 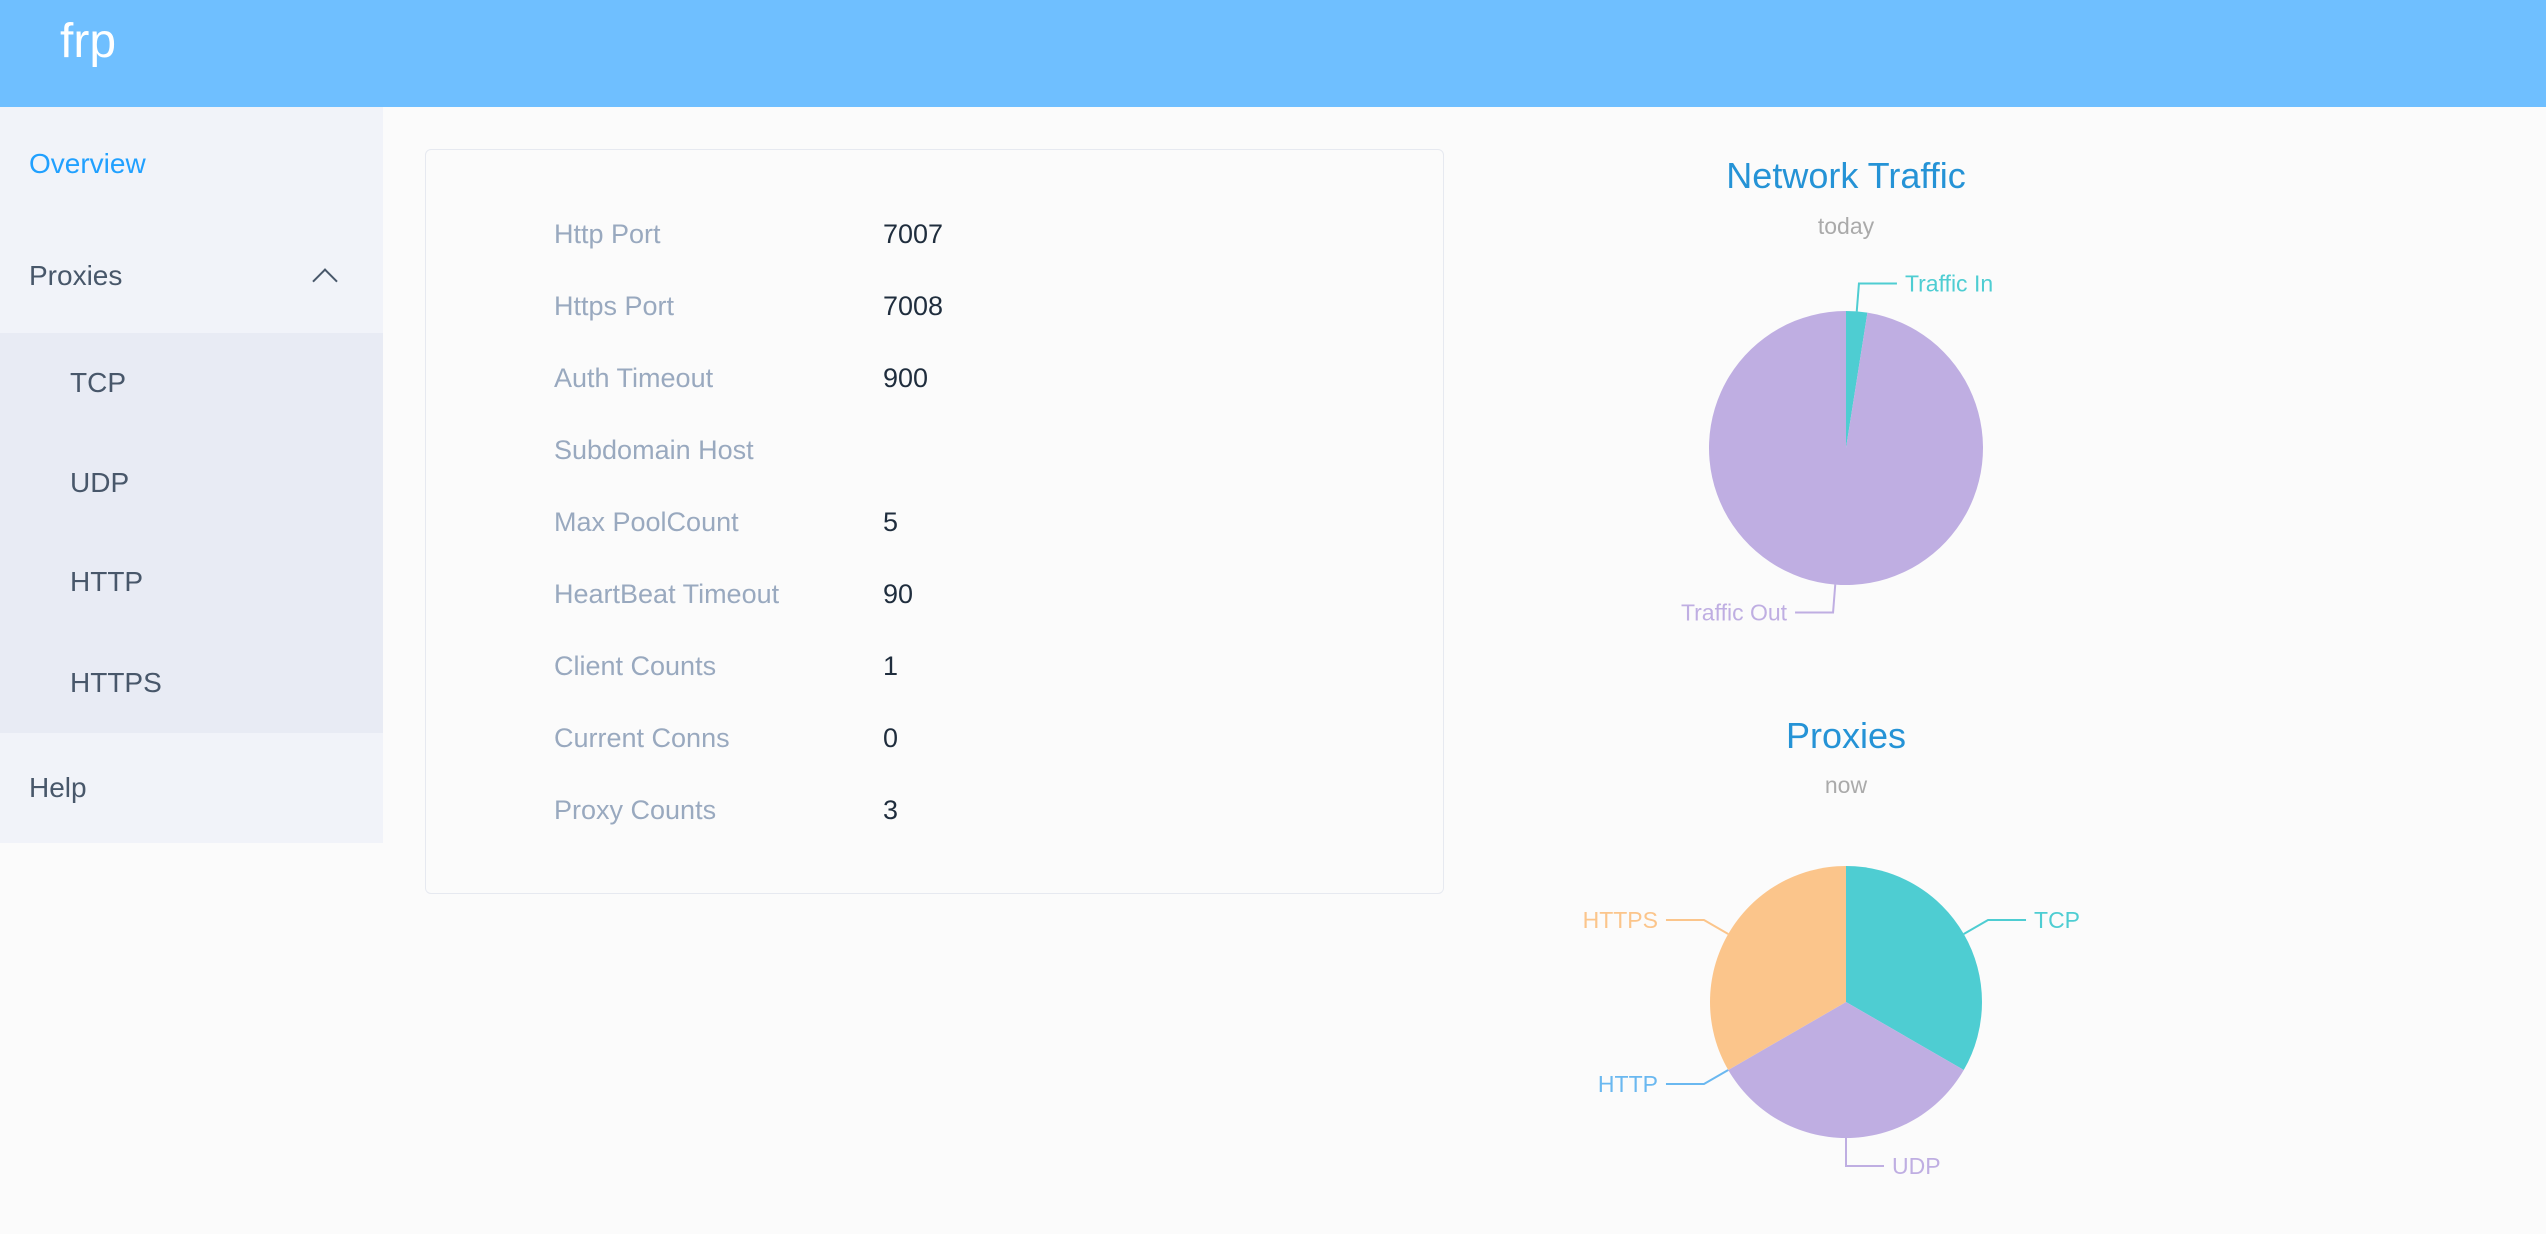 What do you see at coordinates (1949, 284) in the screenshot?
I see `pie-label: Traffic In` at bounding box center [1949, 284].